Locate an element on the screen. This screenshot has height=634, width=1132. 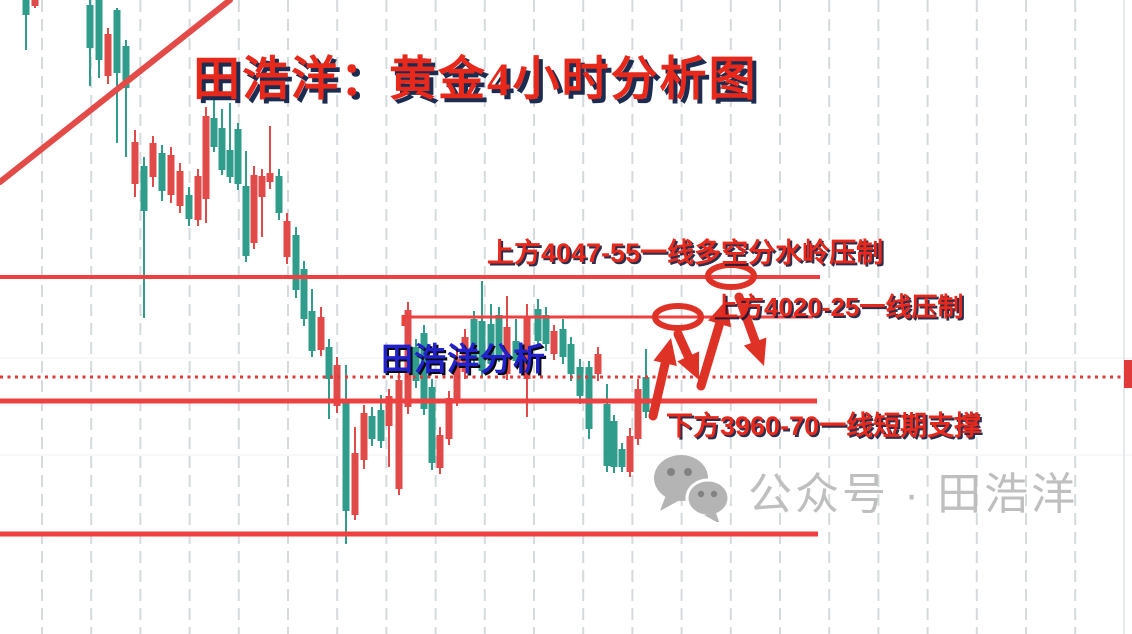
current-price-tag is located at coordinates (1128, 374).